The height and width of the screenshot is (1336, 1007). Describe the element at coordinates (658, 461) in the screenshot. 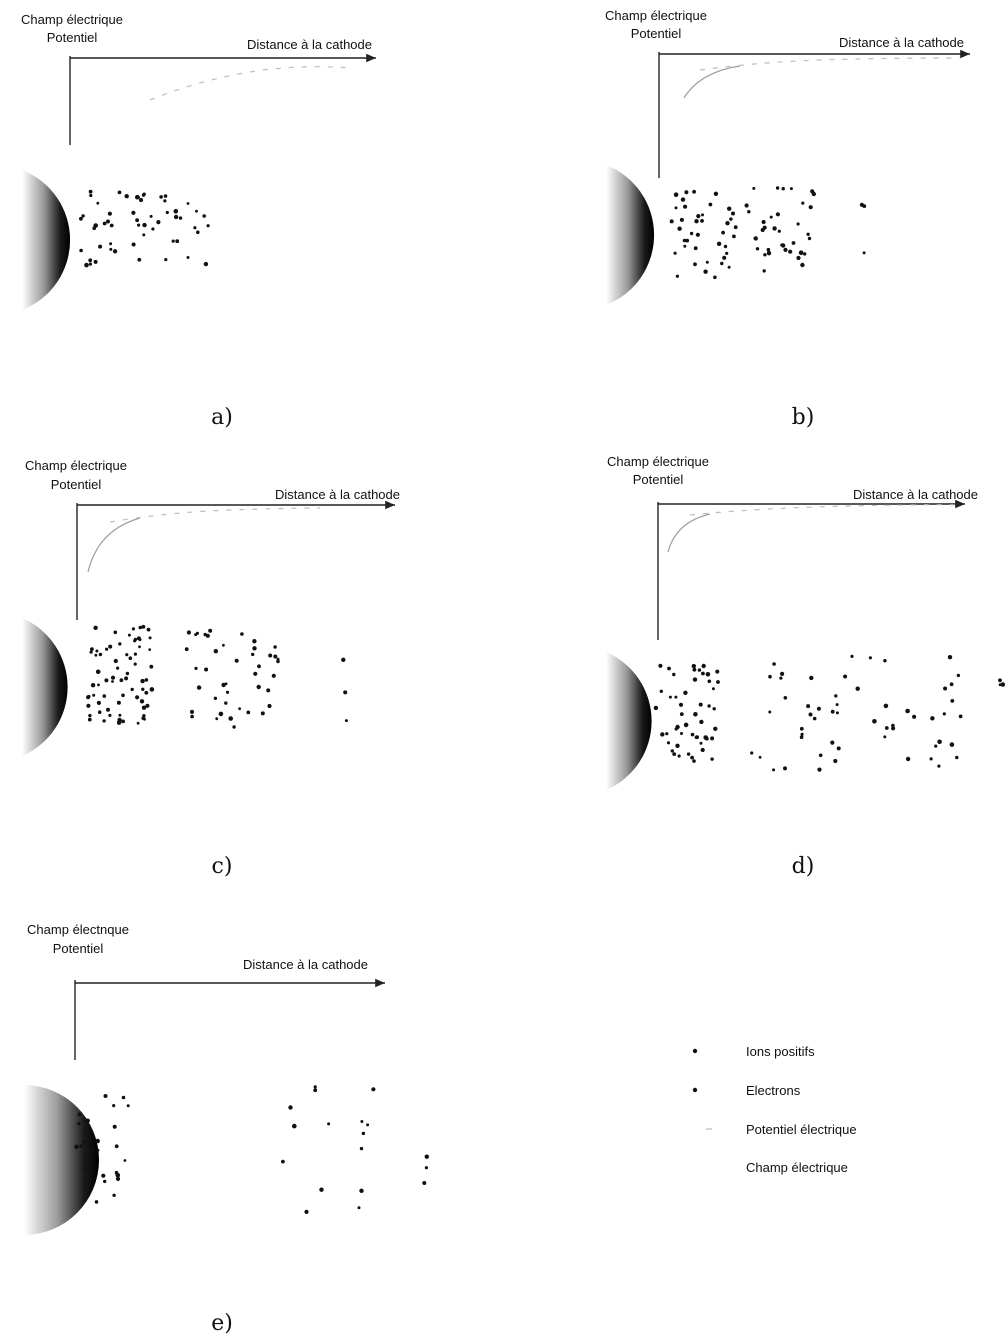

I see `panel-d-ylabel-1: Champ électrique` at that location.